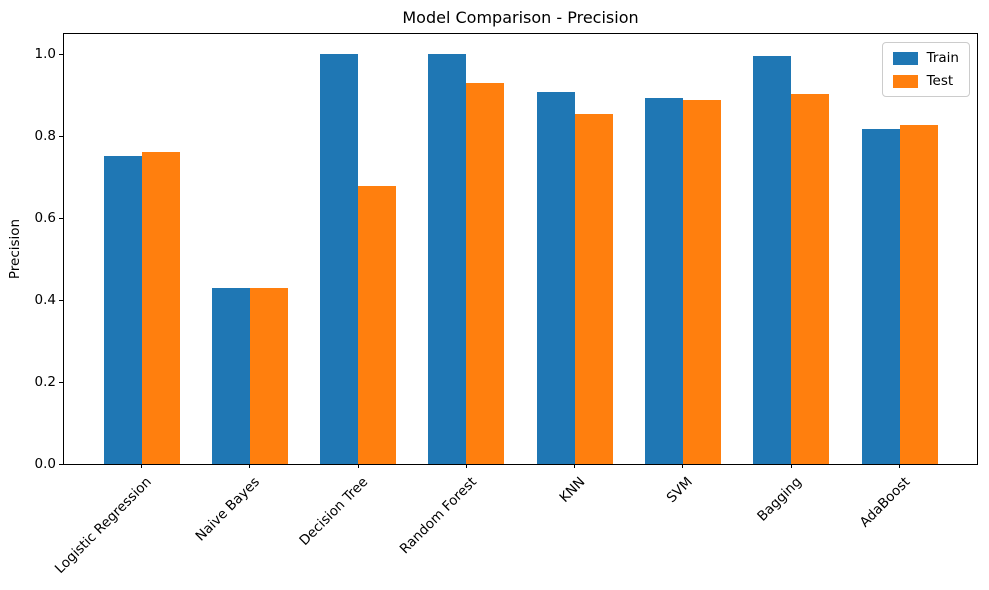 The width and height of the screenshot is (989, 590). Describe the element at coordinates (45, 135) in the screenshot. I see `y-tick-label: 0.8` at that location.